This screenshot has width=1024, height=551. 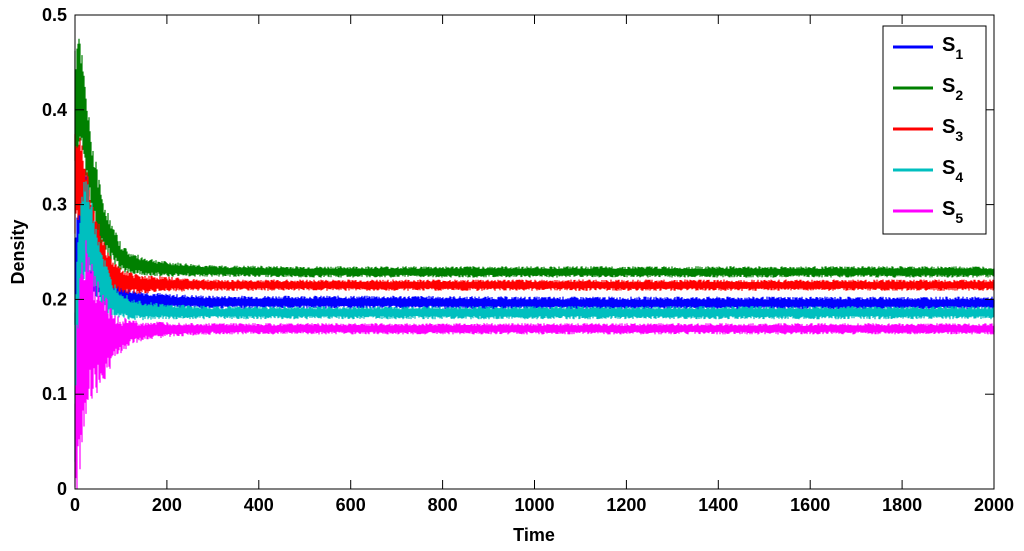 I want to click on x-tick-label: 1000, so click(x=534, y=505).